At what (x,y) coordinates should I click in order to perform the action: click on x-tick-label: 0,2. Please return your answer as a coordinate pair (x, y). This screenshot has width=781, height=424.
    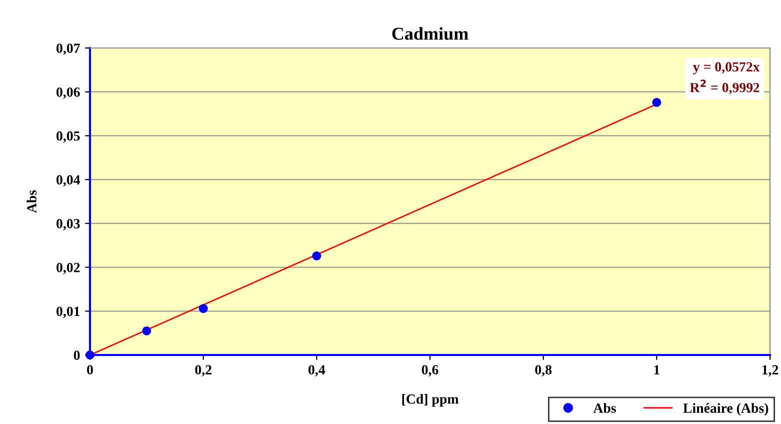
    Looking at the image, I should click on (203, 371).